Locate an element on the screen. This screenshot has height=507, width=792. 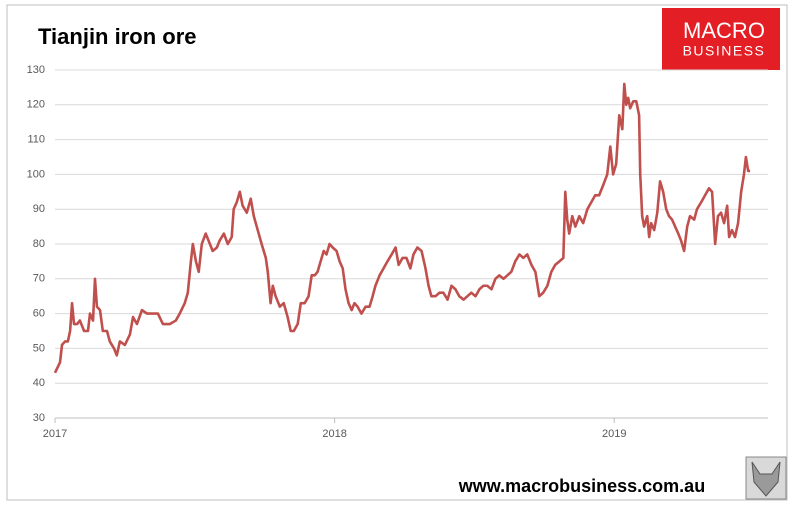
logo-box is located at coordinates (721, 39).